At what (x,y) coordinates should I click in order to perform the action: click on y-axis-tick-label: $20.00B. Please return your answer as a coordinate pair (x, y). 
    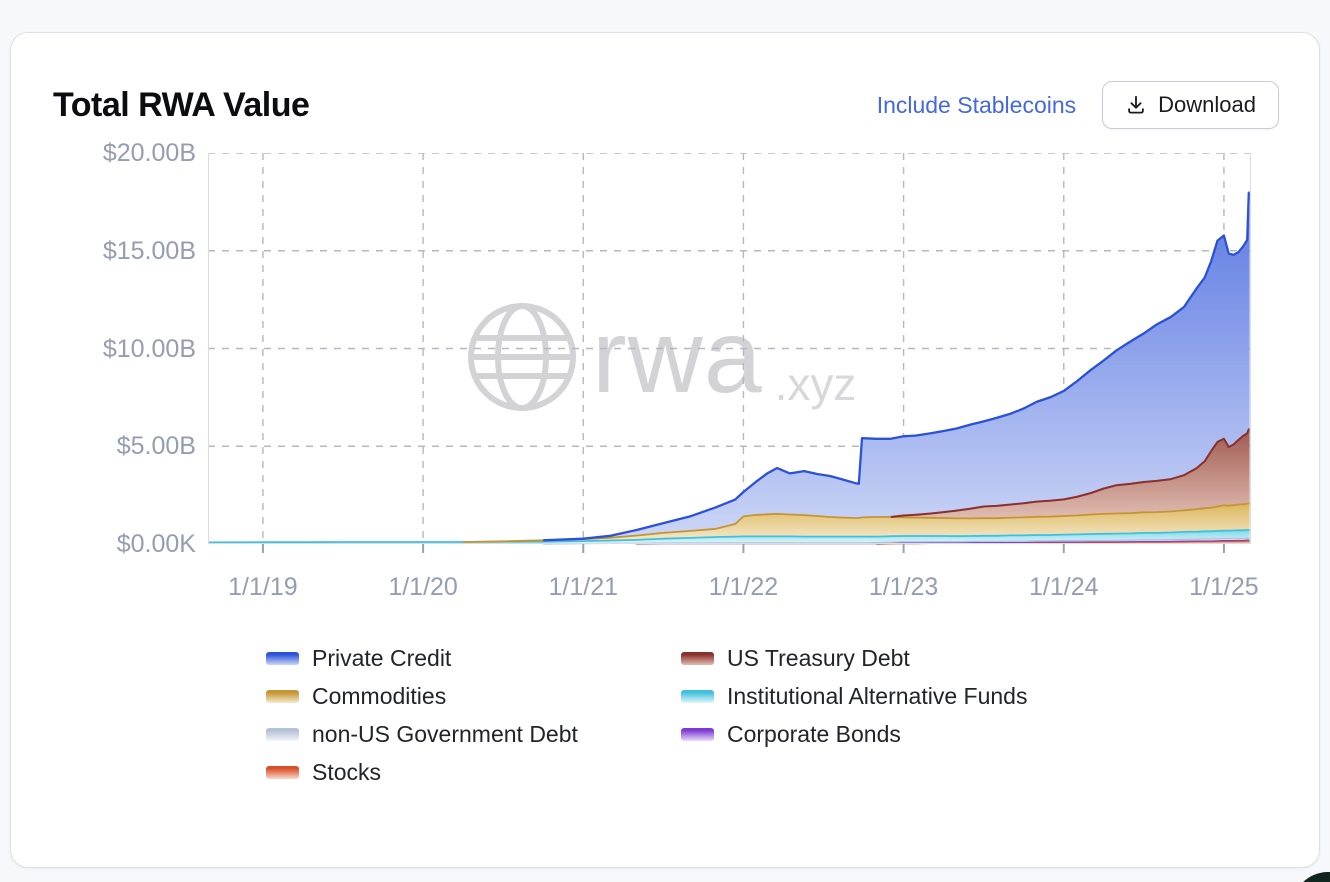
    Looking at the image, I should click on (149, 153).